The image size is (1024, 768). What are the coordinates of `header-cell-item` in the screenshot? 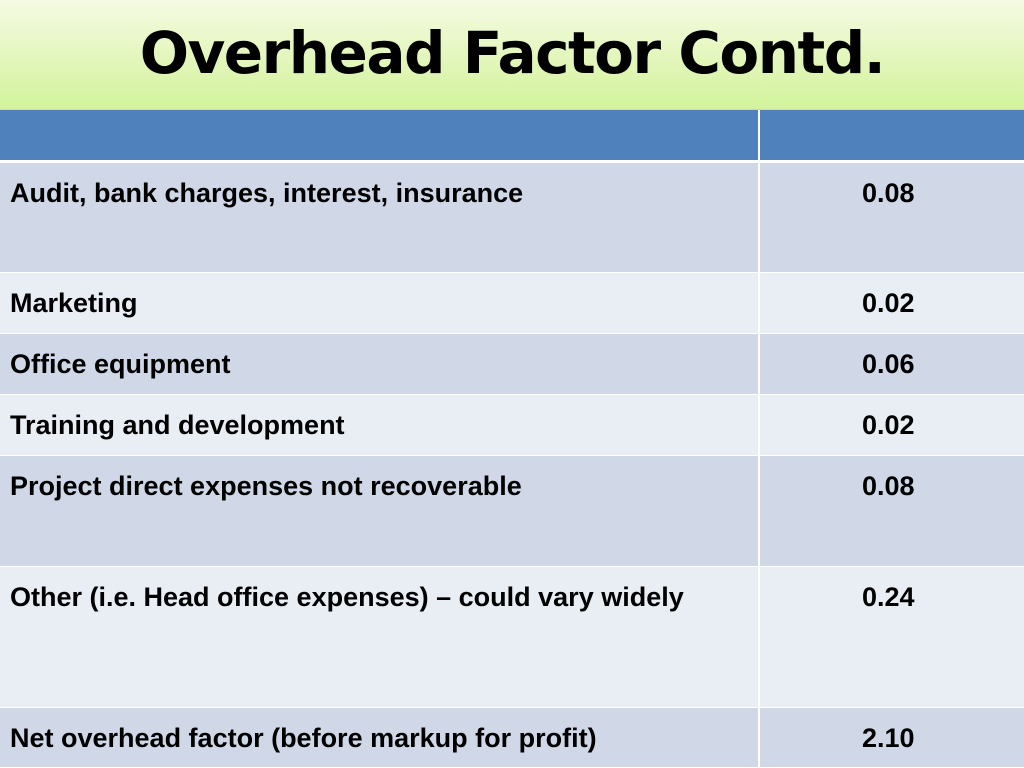 It's located at (380, 136).